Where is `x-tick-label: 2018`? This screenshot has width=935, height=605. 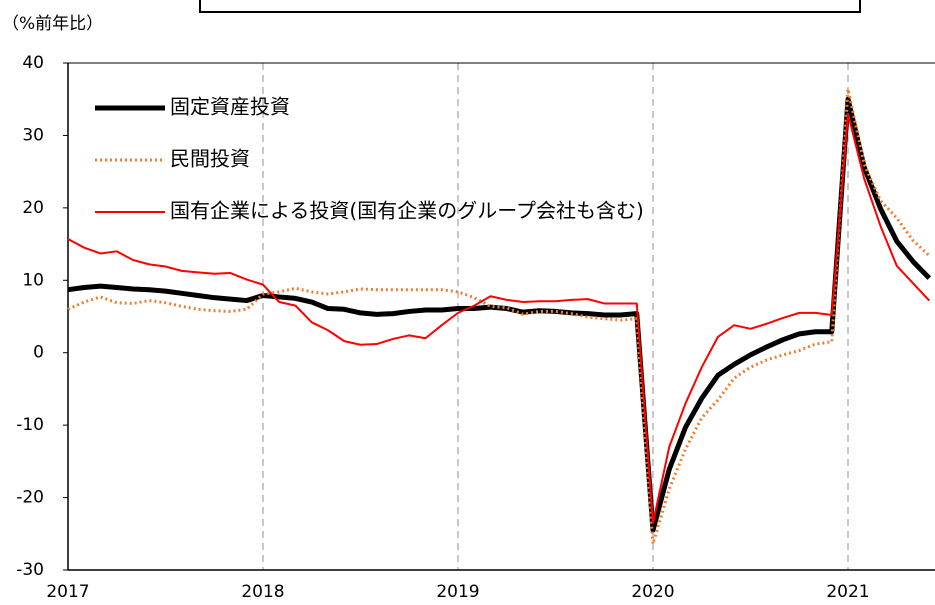 x-tick-label: 2018 is located at coordinates (262, 592).